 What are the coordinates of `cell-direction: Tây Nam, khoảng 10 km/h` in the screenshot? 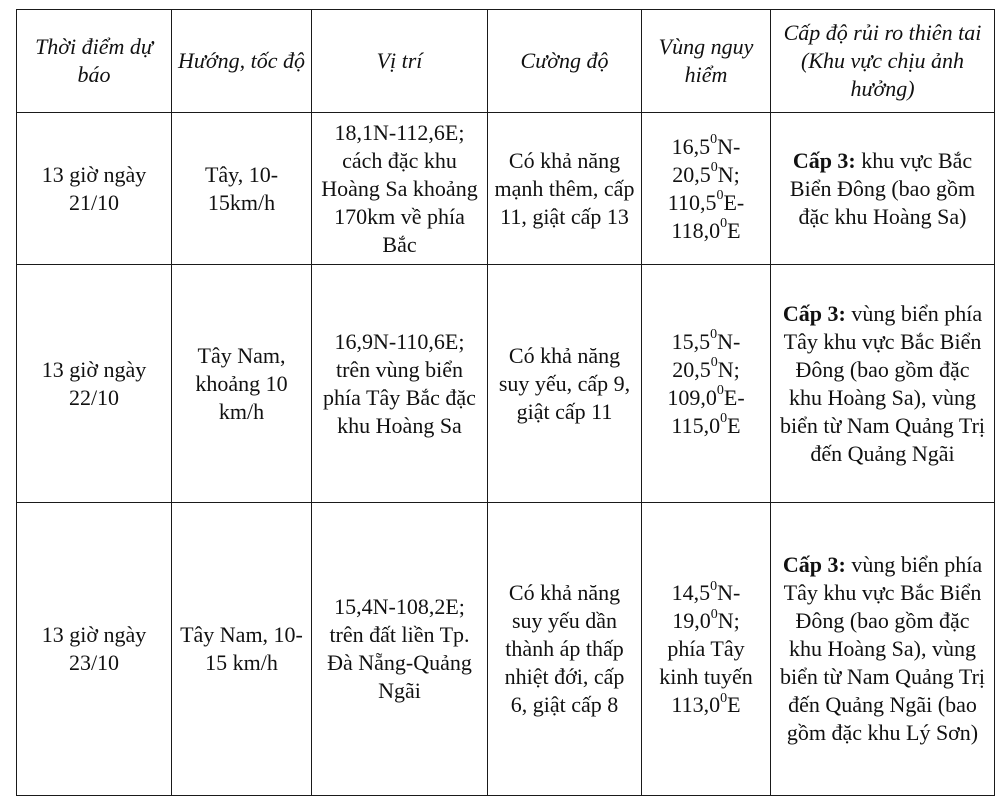 It's located at (241, 383).